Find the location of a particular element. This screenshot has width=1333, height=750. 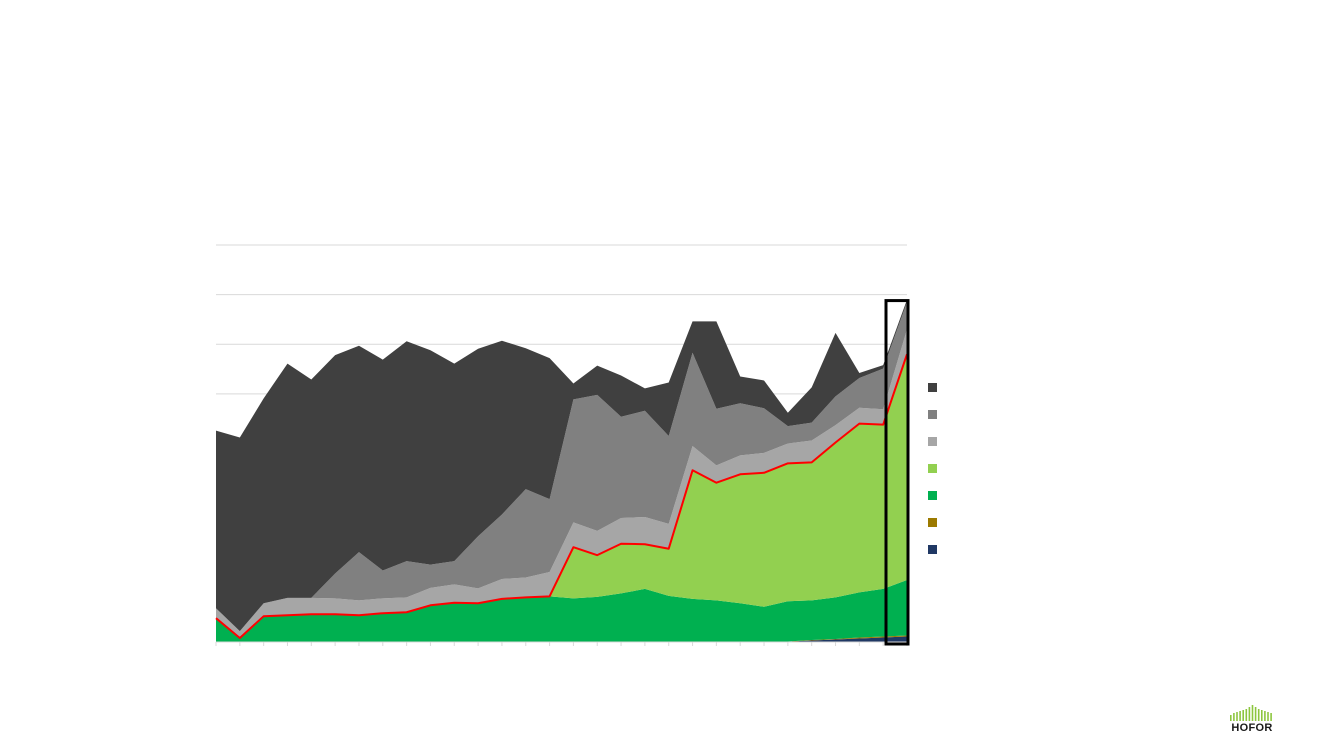

chart-legend is located at coordinates (988, 468).